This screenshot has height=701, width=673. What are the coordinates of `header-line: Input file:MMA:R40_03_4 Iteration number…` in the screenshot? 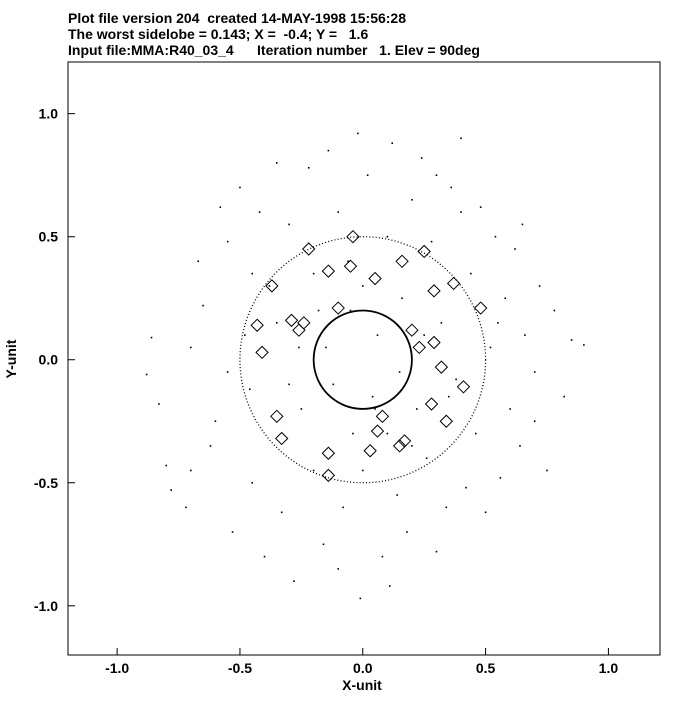 It's located at (274, 50).